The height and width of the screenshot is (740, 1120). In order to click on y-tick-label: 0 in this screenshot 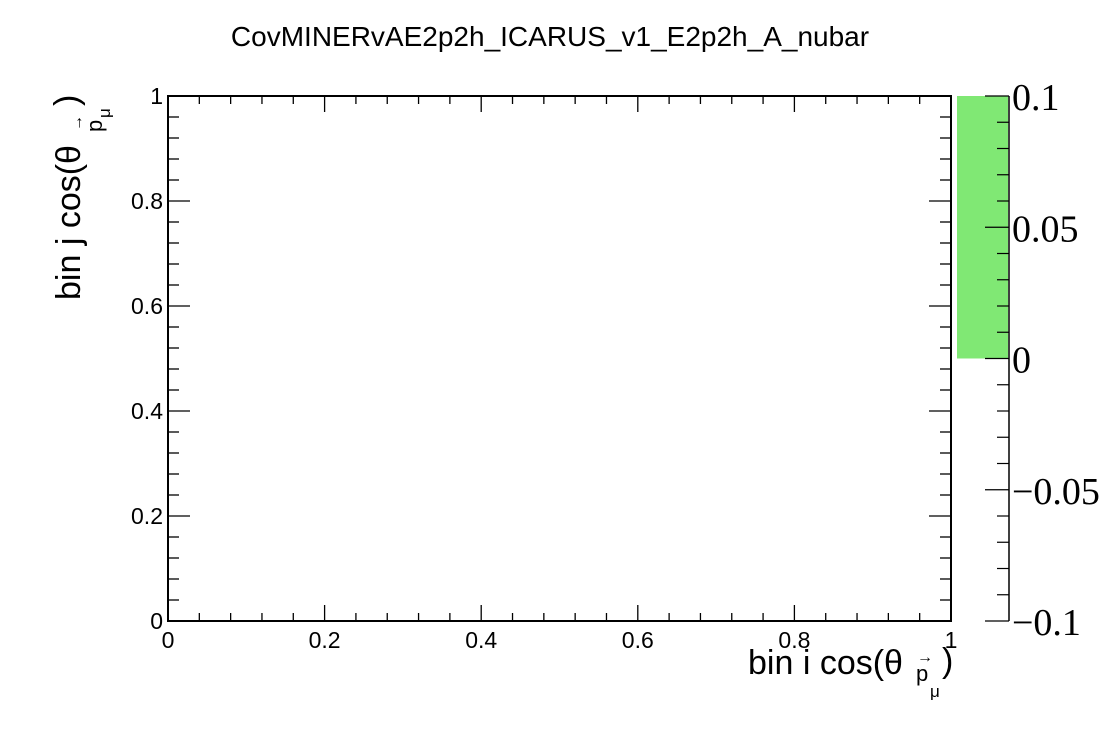, I will do `click(156, 621)`.